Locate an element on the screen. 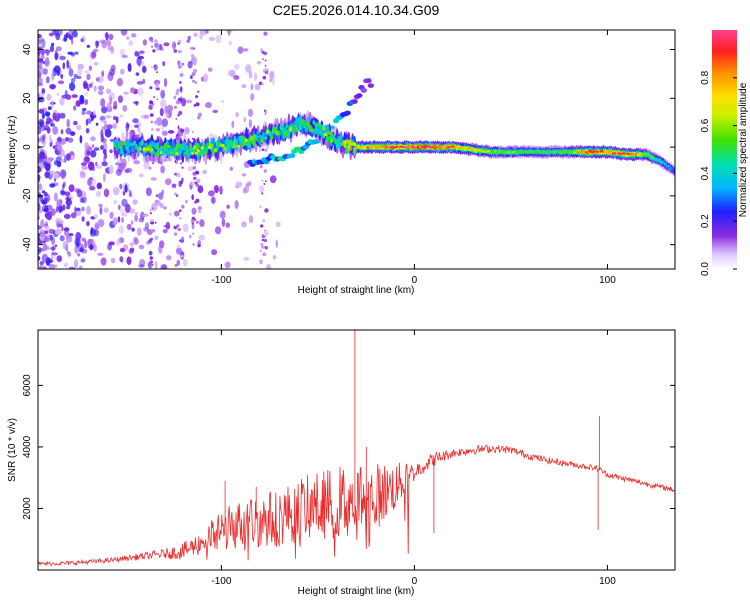 The image size is (750, 605). colorbar-tick-label: 0.2 is located at coordinates (705, 221).